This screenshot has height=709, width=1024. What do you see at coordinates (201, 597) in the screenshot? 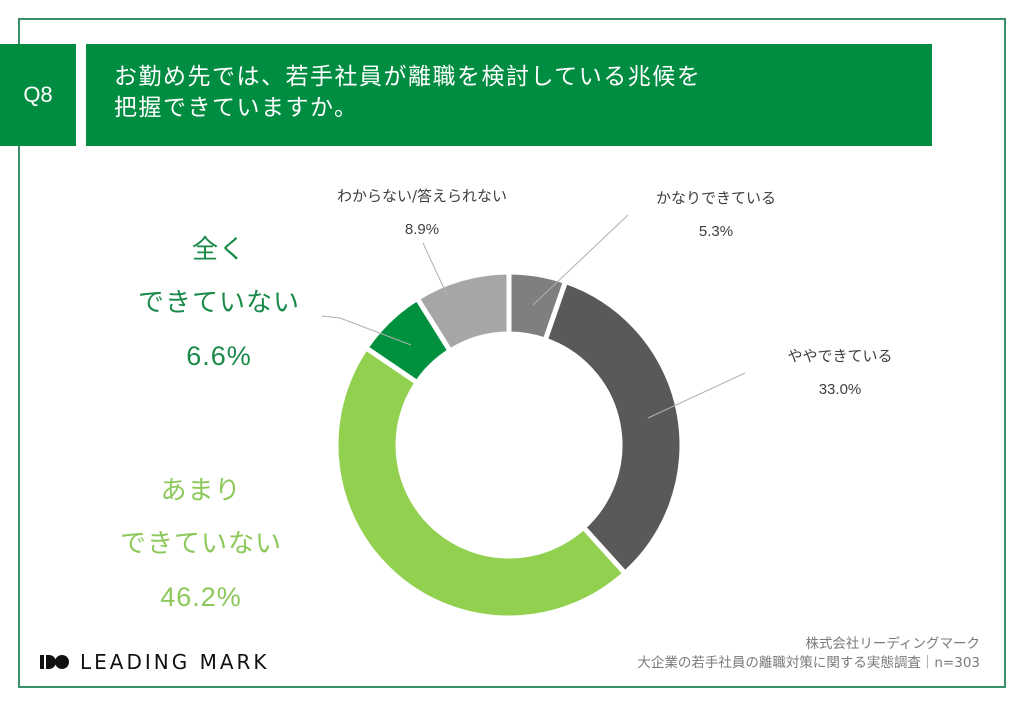
I see `label-not-very-able-pct: 46.2%` at bounding box center [201, 597].